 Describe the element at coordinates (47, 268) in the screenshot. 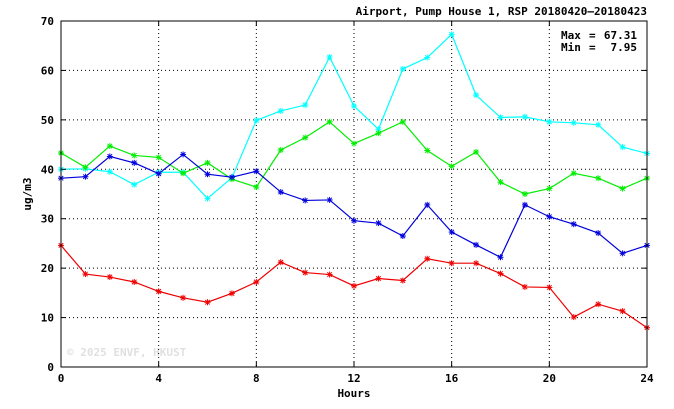

I see `y-tick-label: 20` at that location.